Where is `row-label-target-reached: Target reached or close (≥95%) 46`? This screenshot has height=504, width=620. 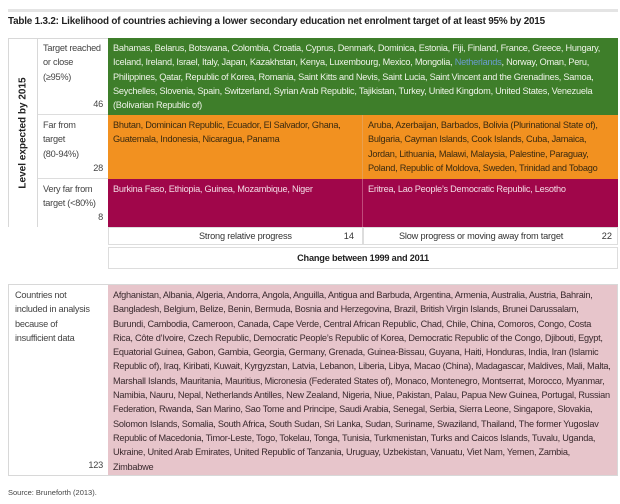
row-label-target-reached: Target reached or close (≥95%) 46 is located at coordinates (73, 76).